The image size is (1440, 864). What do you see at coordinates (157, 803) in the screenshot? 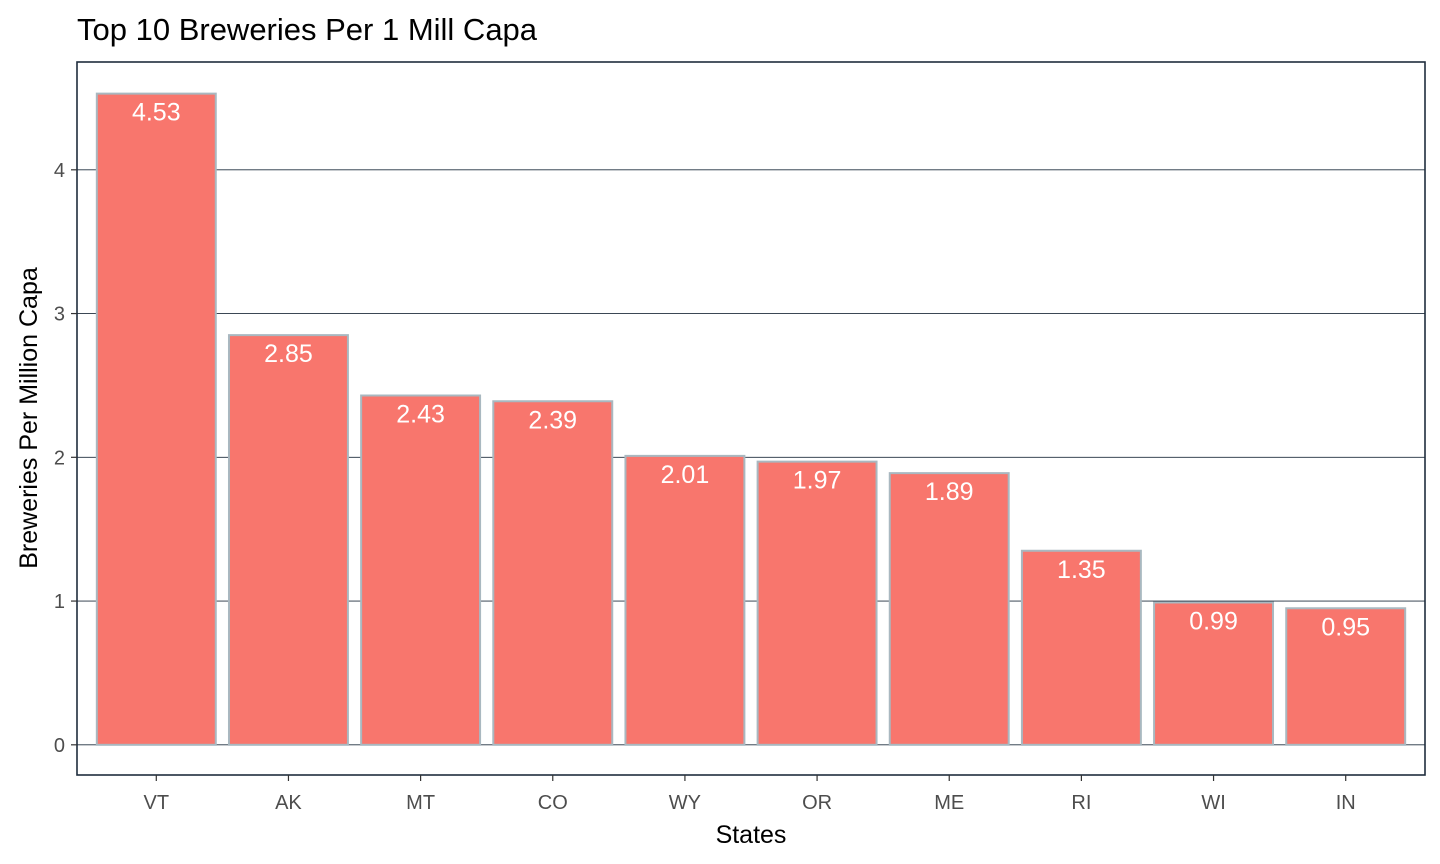
I see `x-tick-label-vt: VT` at bounding box center [157, 803].